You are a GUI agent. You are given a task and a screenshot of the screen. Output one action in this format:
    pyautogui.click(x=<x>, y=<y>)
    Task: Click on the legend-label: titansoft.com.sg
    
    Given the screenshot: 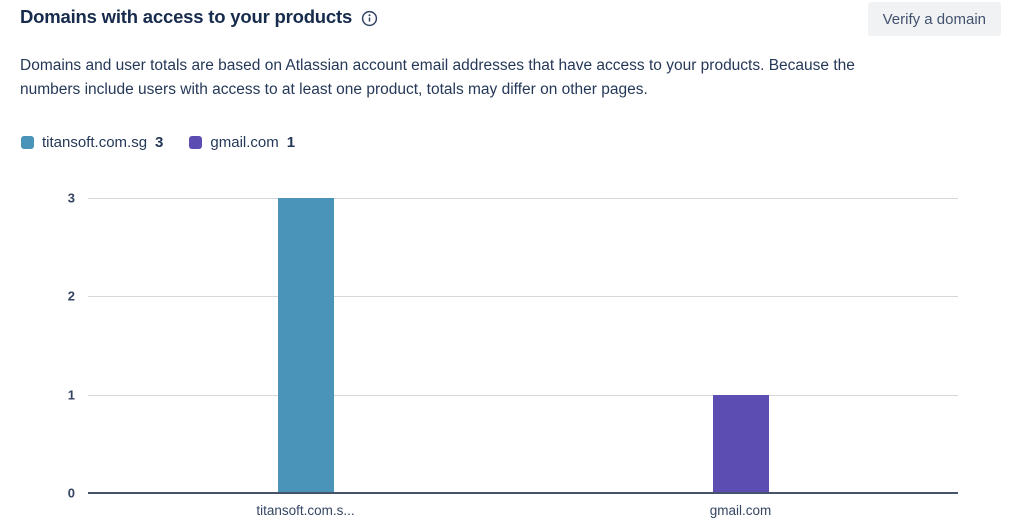 What is the action you would take?
    pyautogui.click(x=95, y=142)
    